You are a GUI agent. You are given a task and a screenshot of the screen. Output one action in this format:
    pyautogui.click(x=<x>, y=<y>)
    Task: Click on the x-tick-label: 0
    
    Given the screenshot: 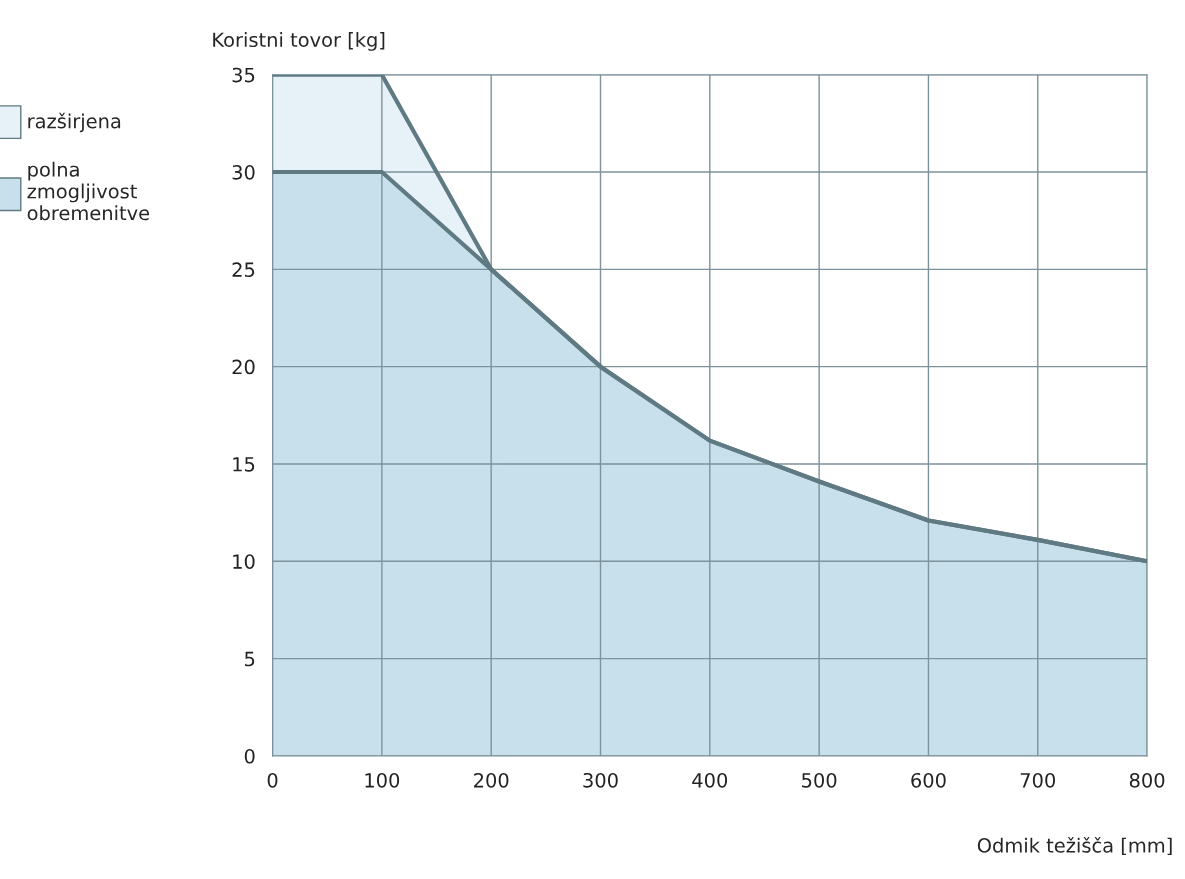 What is the action you would take?
    pyautogui.click(x=272, y=780)
    